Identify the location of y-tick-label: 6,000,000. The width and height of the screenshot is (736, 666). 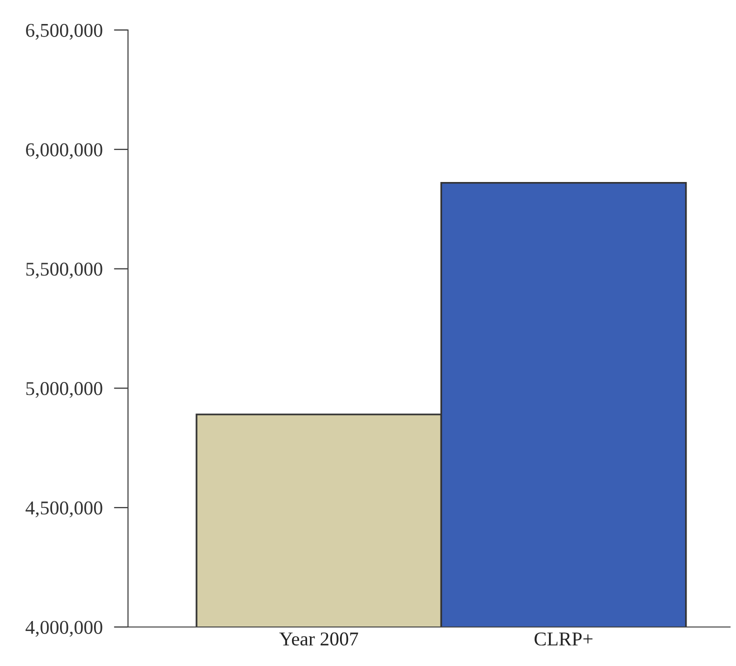
(64, 151).